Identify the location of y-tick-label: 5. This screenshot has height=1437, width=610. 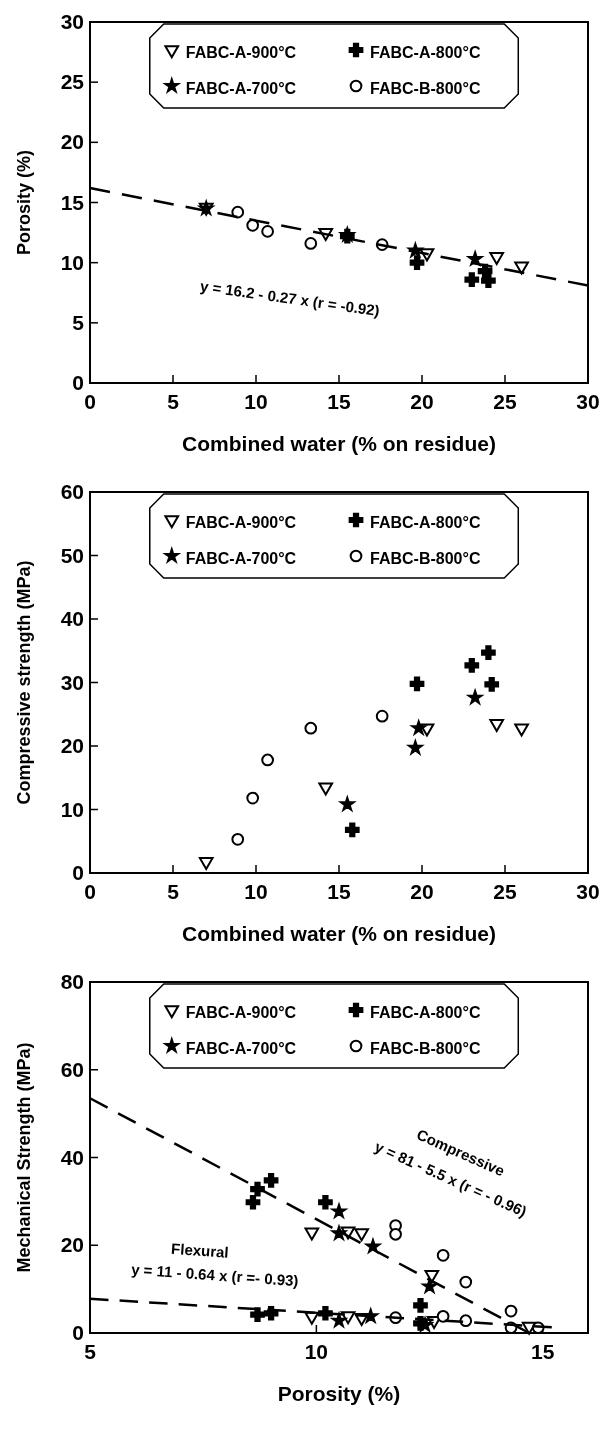
(78, 322).